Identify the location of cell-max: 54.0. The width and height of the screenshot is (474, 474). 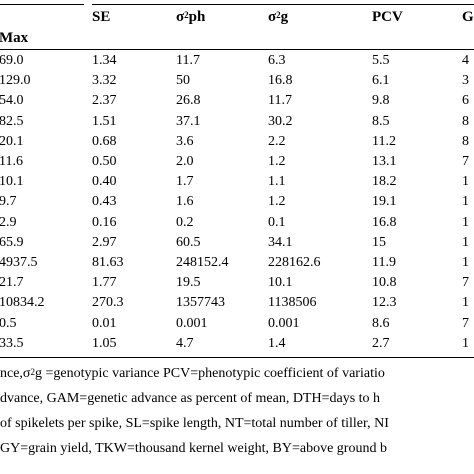
(12, 100).